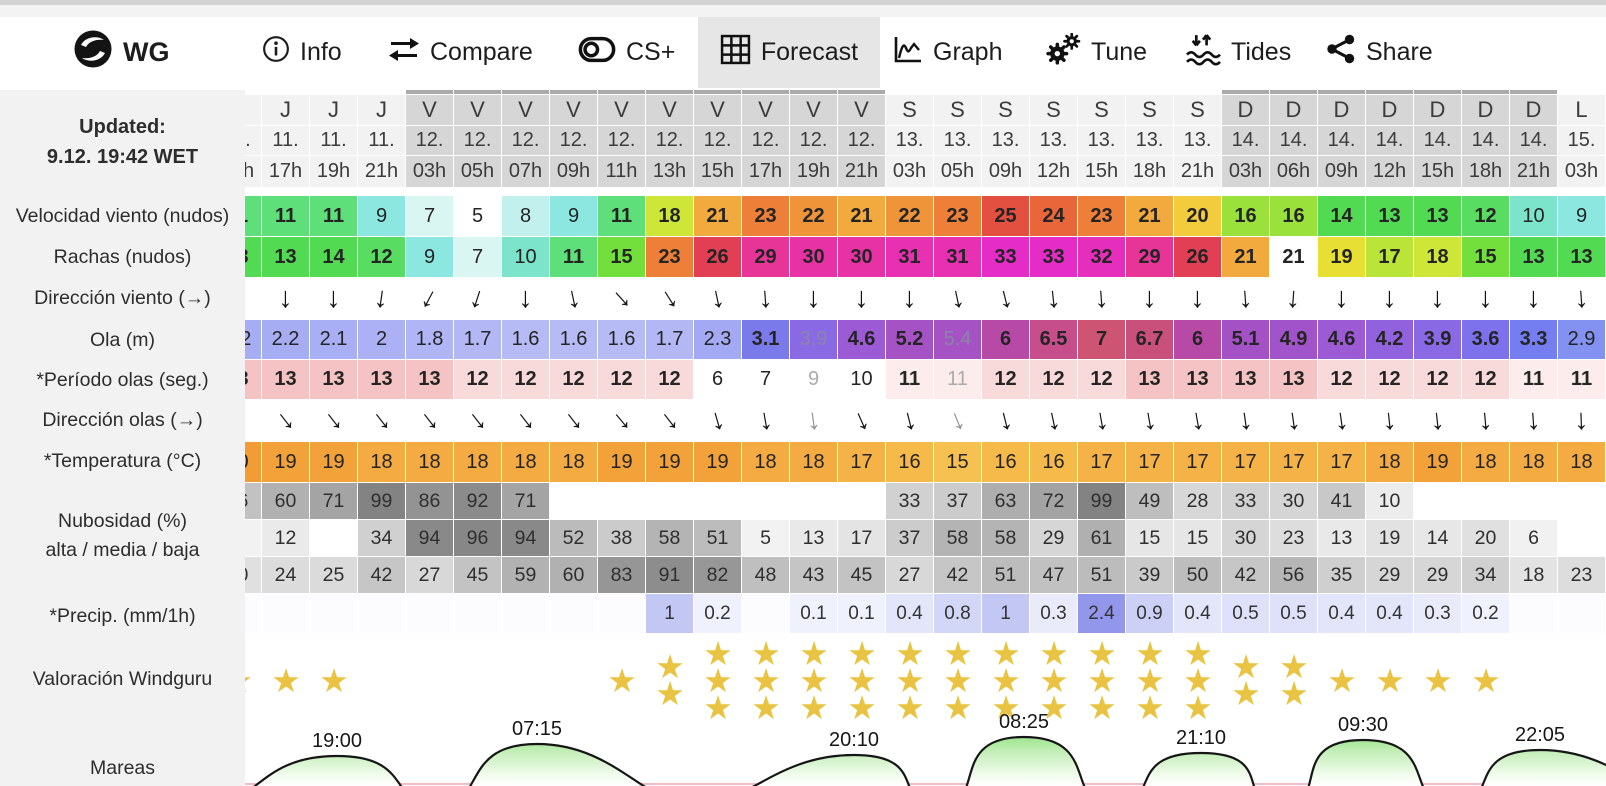 This screenshot has width=1606, height=786. What do you see at coordinates (382, 141) in the screenshot?
I see `header-date-cell: 11.` at bounding box center [382, 141].